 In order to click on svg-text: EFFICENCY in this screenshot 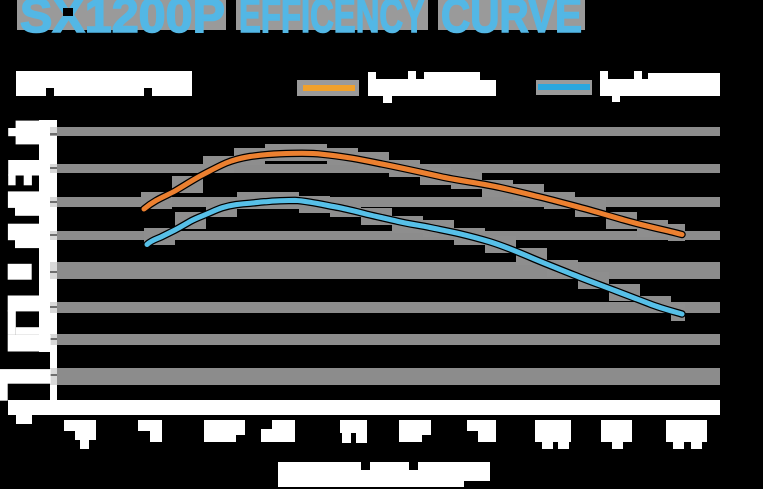, I will do `click(332, 21)`.